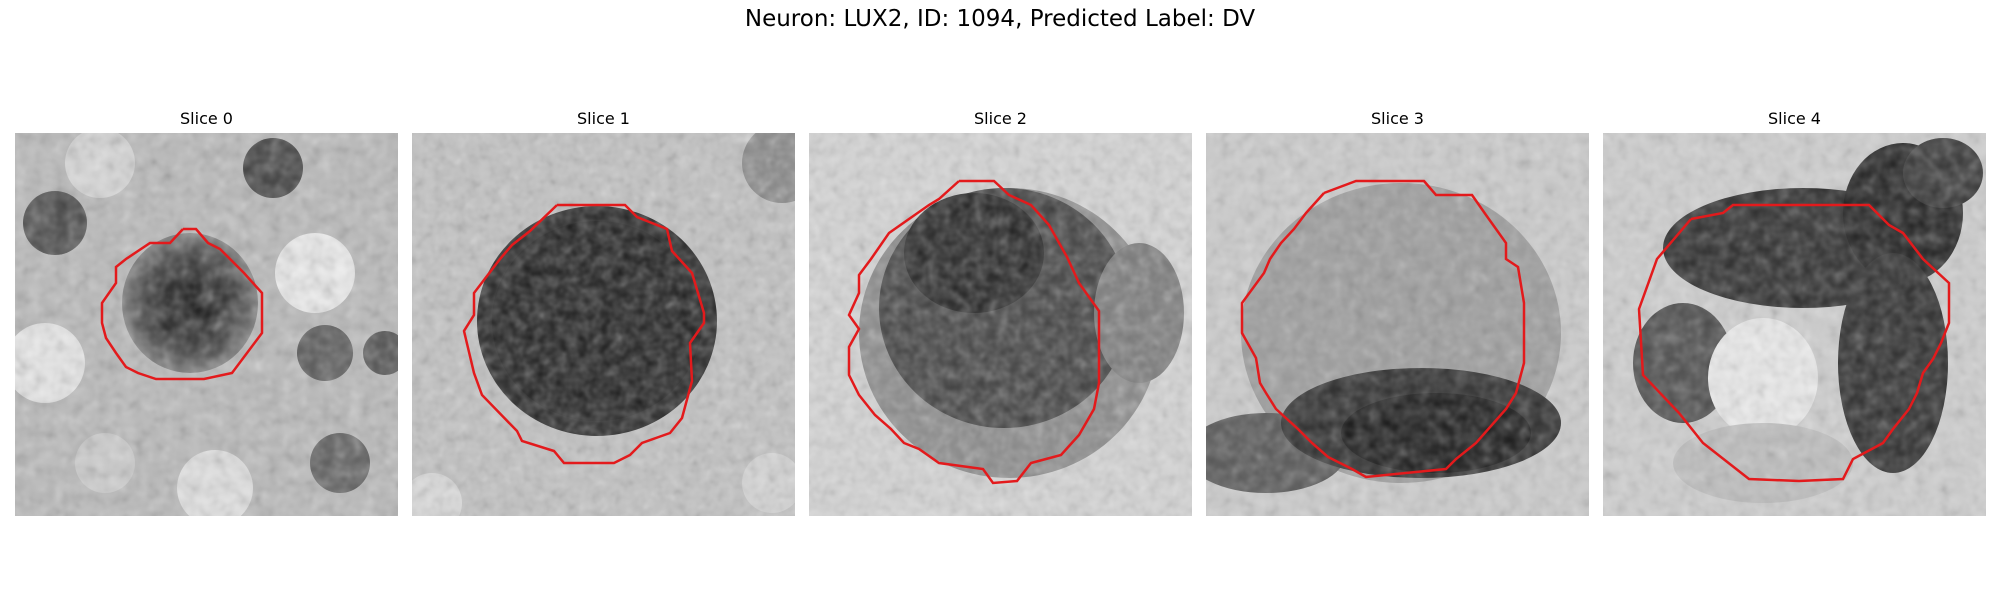 The width and height of the screenshot is (2000, 600). What do you see at coordinates (206, 118) in the screenshot?
I see `slice-title: Slice 0` at bounding box center [206, 118].